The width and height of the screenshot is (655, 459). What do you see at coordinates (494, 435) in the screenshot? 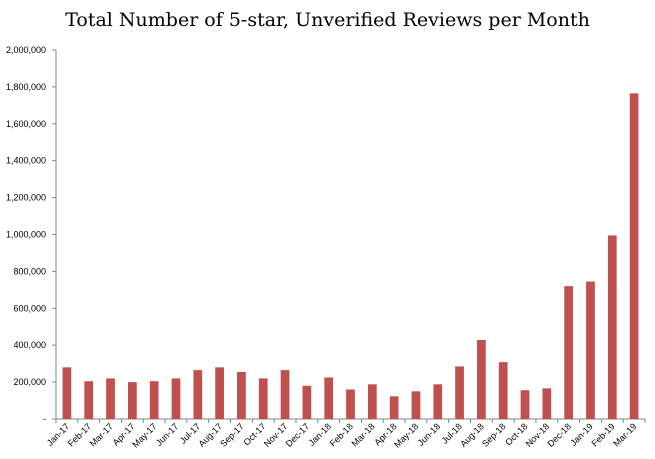
I see `x-tick-label: Sep-18` at bounding box center [494, 435].